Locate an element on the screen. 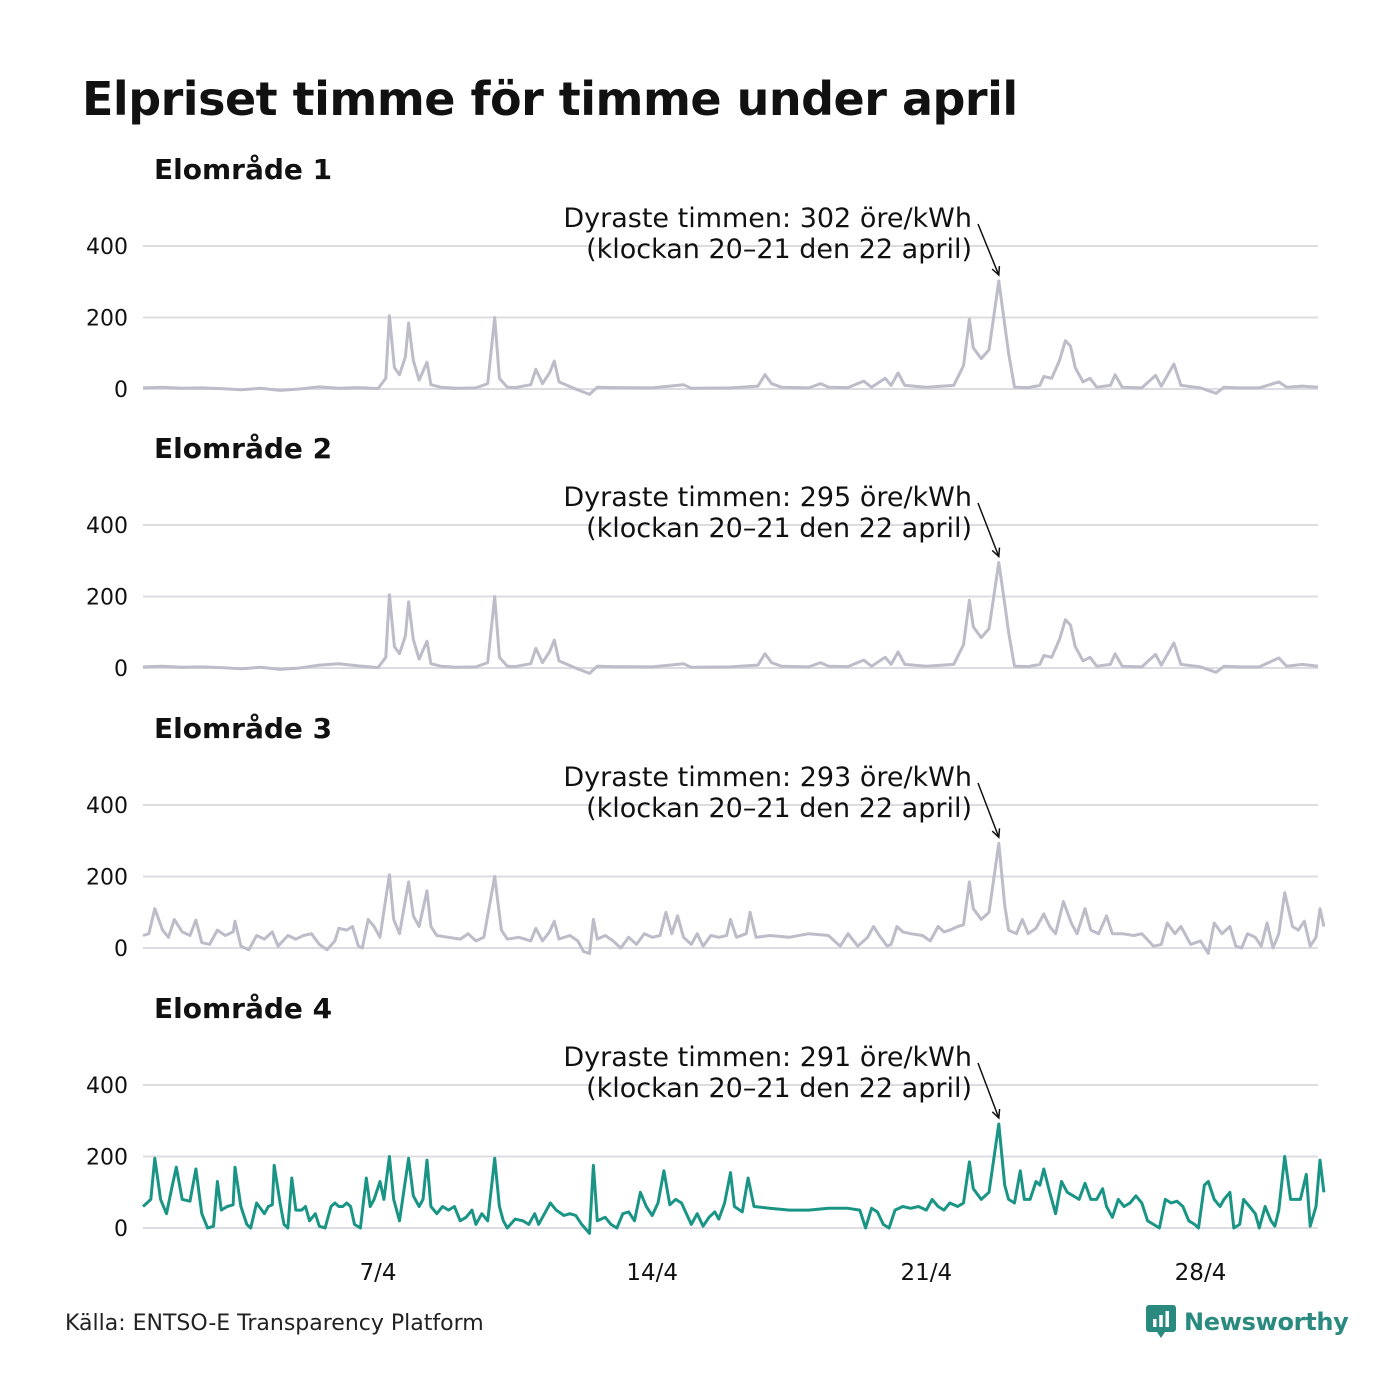  x-tick-label: 7/4 is located at coordinates (377, 1273).